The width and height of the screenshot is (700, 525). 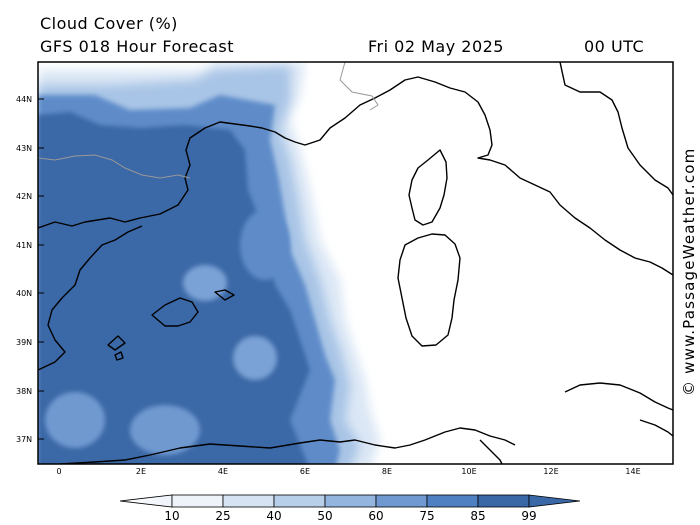 What do you see at coordinates (24, 148) in the screenshot?
I see `lat-label: 43N` at bounding box center [24, 148].